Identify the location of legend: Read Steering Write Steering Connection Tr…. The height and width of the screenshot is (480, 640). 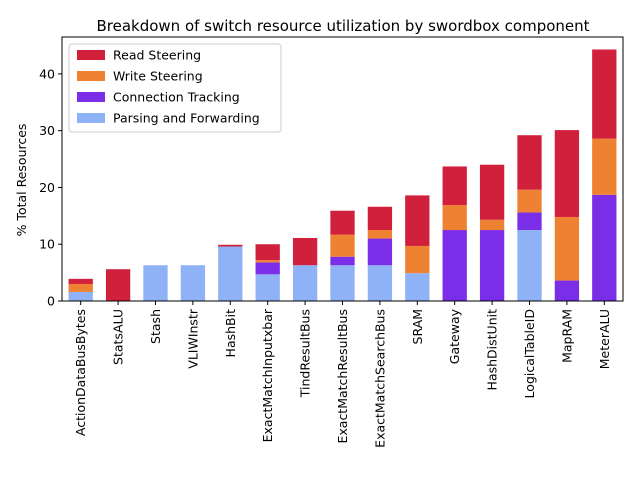
(175, 88).